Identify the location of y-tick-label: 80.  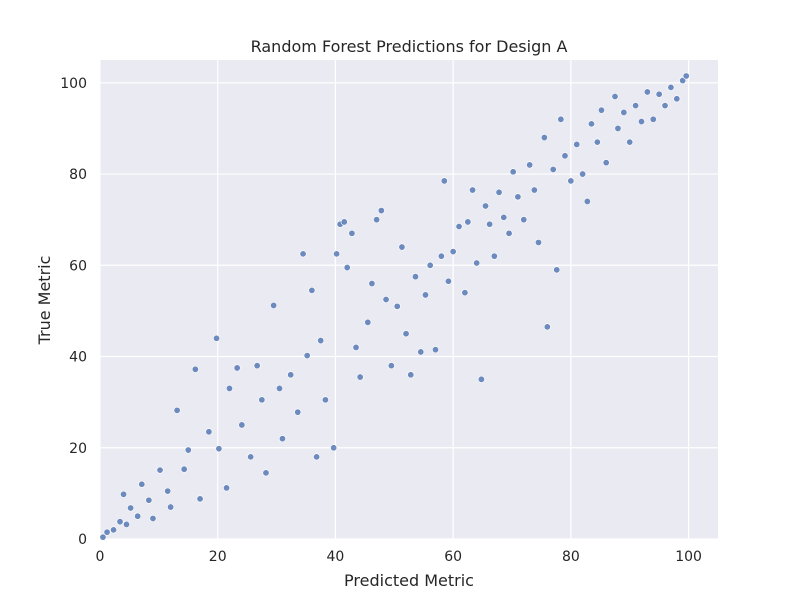
(78, 175).